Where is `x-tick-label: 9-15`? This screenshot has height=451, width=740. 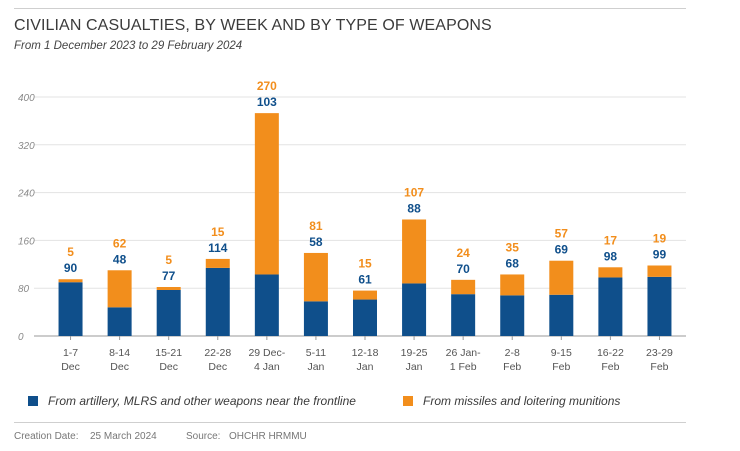
x-tick-label: 9-15 is located at coordinates (561, 353).